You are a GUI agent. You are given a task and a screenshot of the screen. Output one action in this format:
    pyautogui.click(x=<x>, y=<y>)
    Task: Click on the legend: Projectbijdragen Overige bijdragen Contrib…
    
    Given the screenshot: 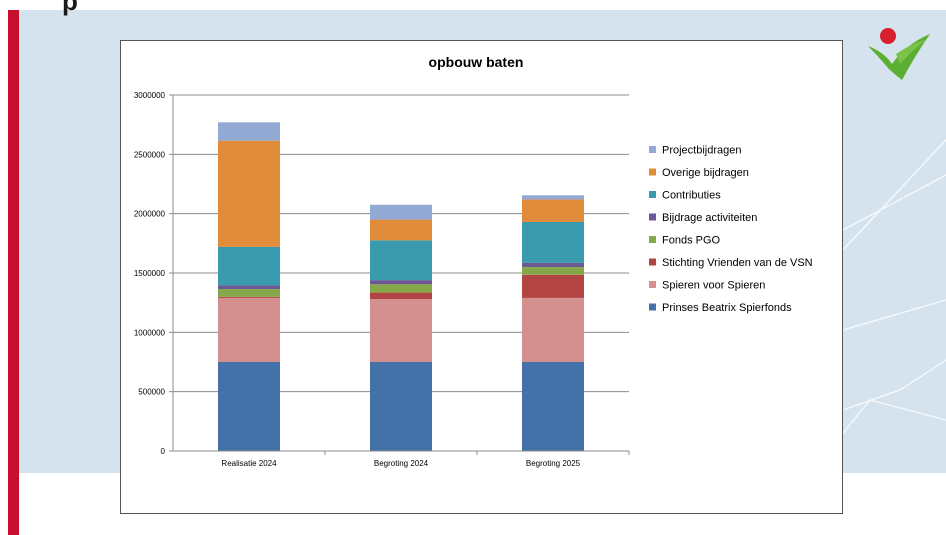 What is the action you would take?
    pyautogui.click(x=731, y=229)
    